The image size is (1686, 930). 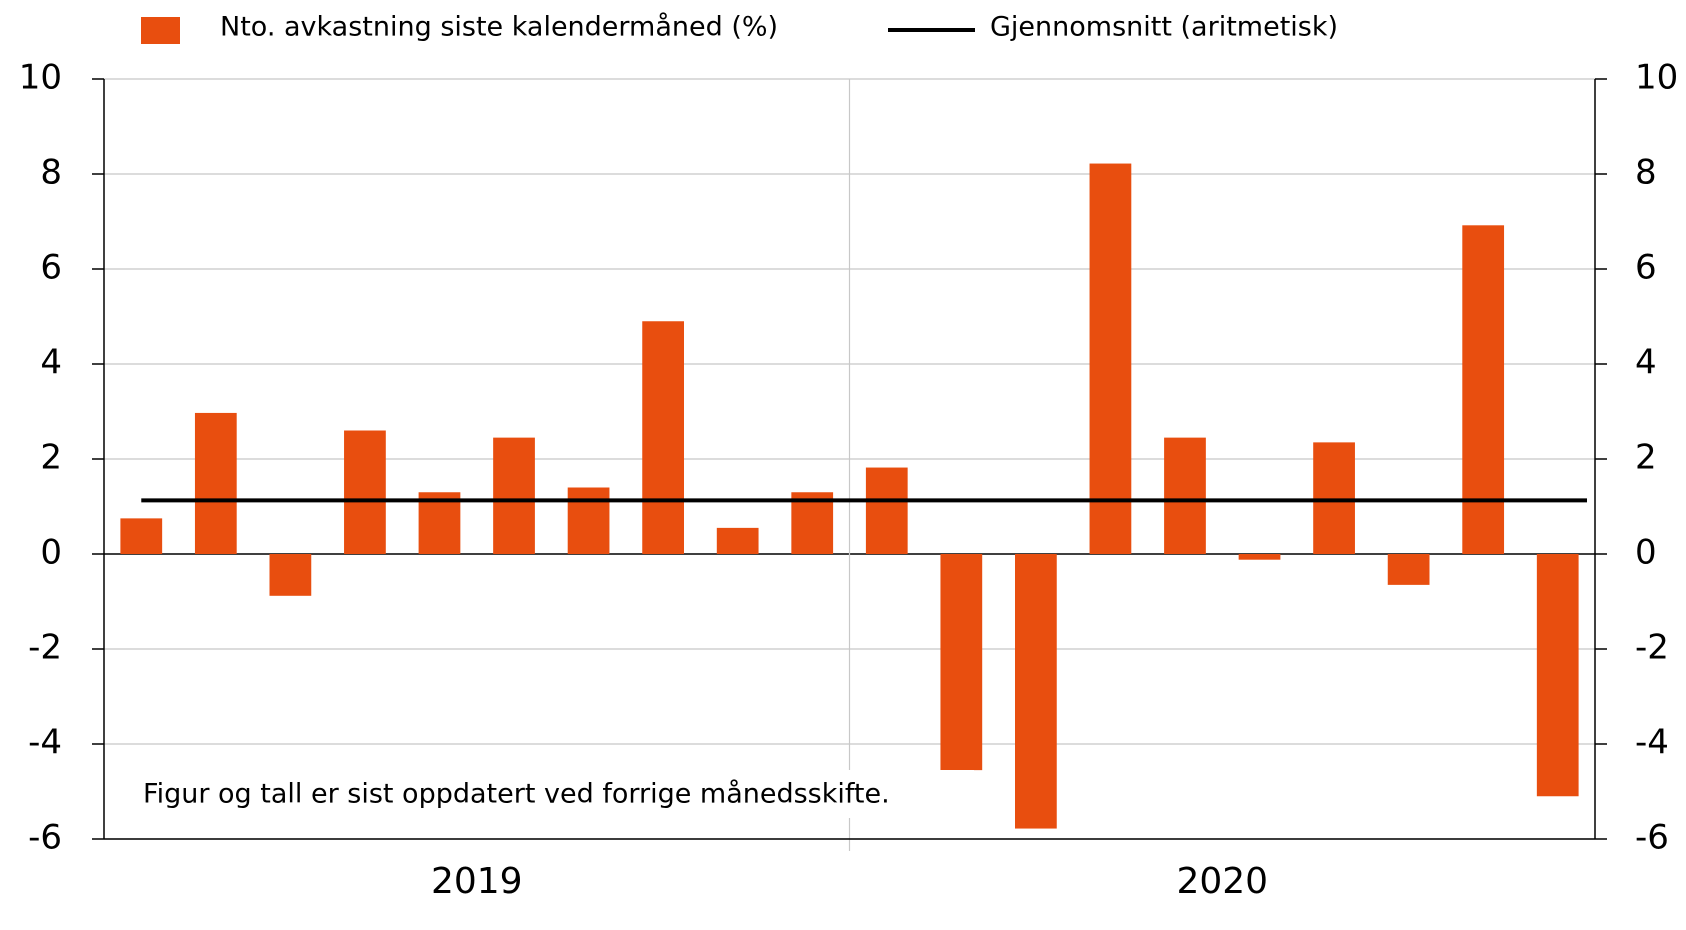 I want to click on y2-tick-label: 8, so click(x=1646, y=173).